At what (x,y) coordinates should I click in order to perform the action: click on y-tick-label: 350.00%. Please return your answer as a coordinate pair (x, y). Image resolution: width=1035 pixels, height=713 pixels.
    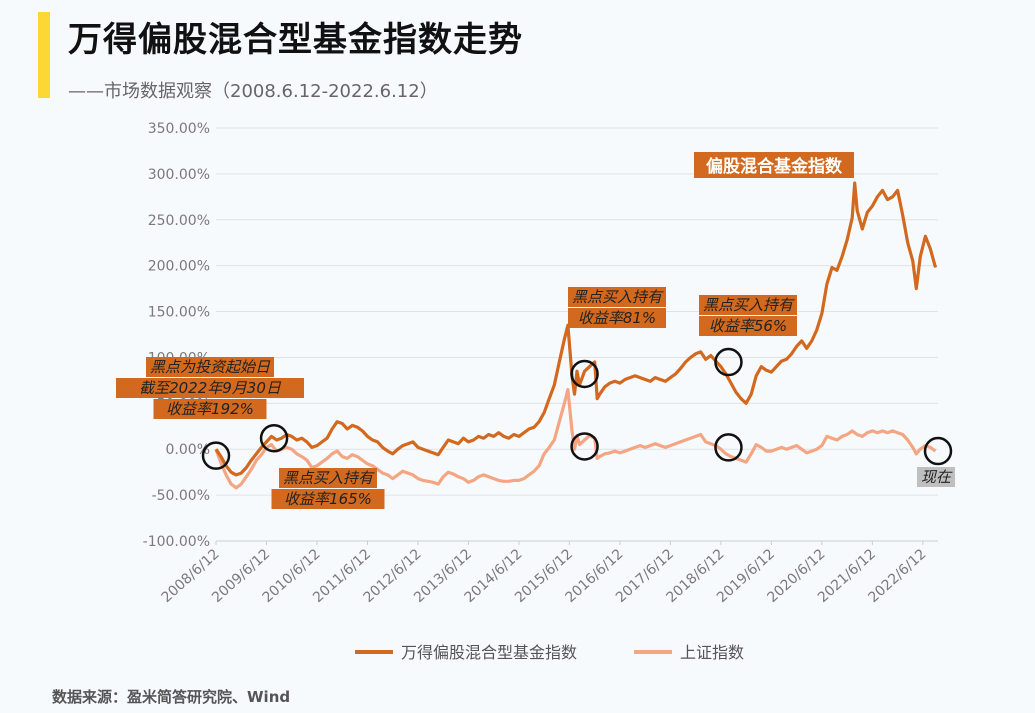
    Looking at the image, I should click on (179, 129).